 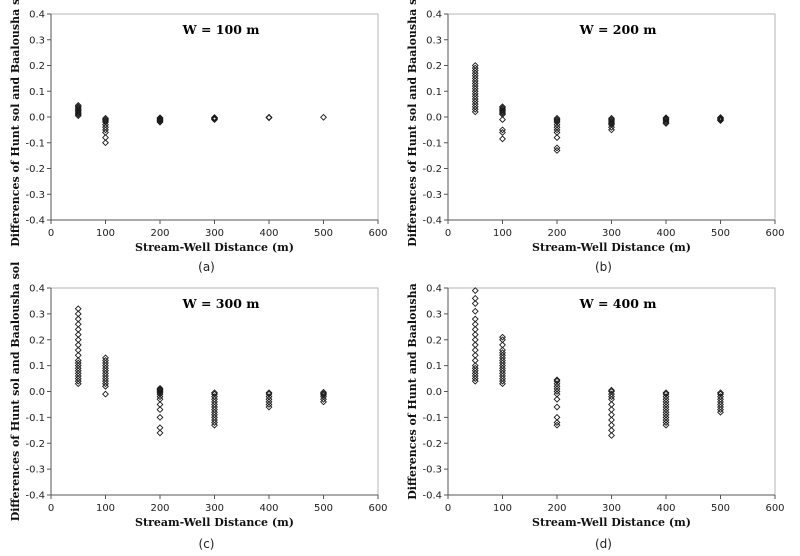 I want to click on panel-label: (d), so click(x=603, y=544).